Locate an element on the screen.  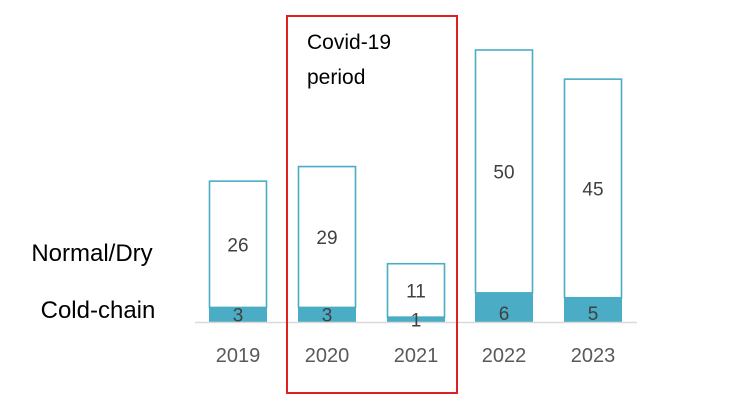
bar-cold-chain-2023 is located at coordinates (593, 309).